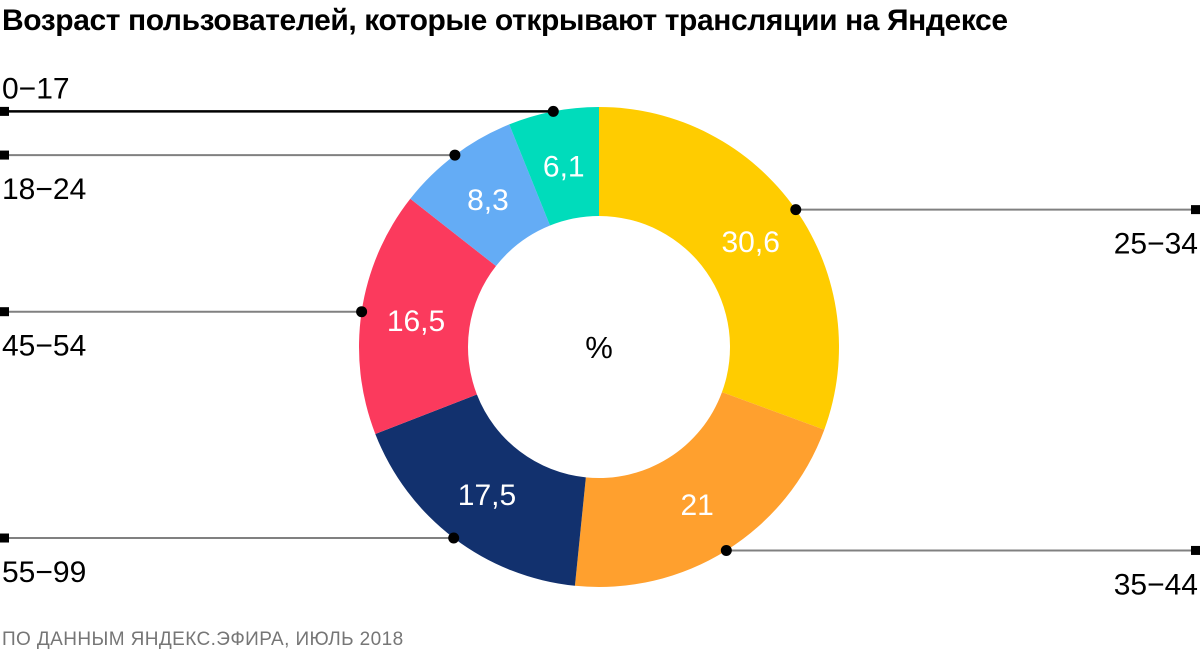  I want to click on category-label-25−34: 25−34, so click(1156, 244).